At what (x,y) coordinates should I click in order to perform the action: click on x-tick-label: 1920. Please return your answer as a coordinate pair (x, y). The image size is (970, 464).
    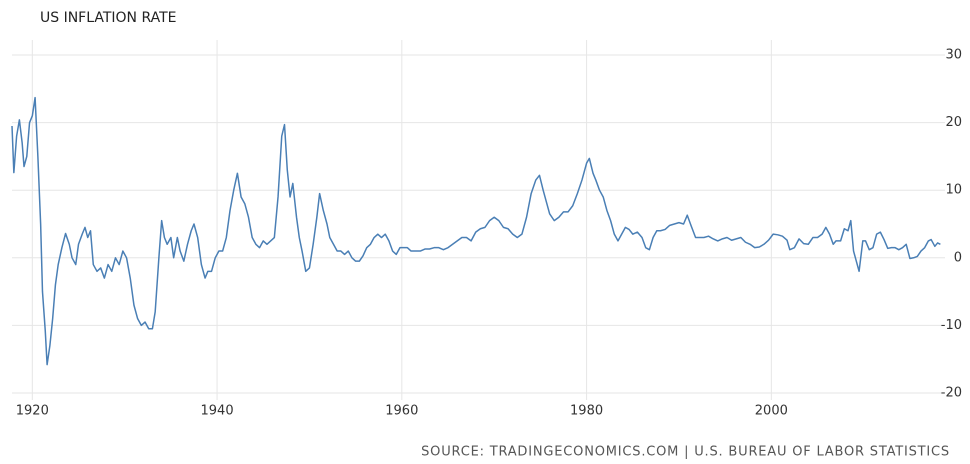
    Looking at the image, I should click on (32, 411).